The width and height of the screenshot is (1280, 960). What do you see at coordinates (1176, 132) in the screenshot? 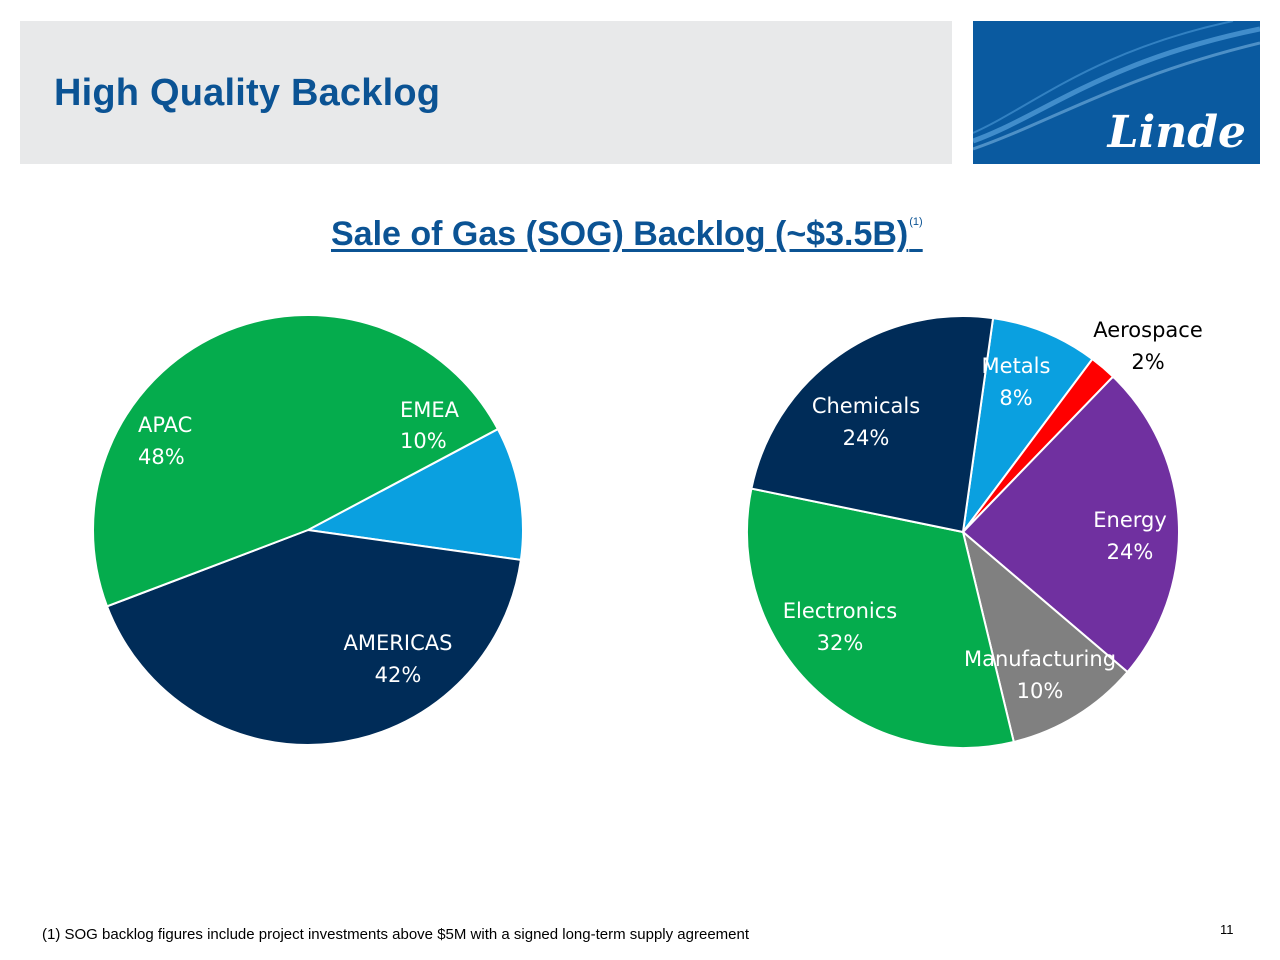
I see `logo-text: Linde` at bounding box center [1176, 132].